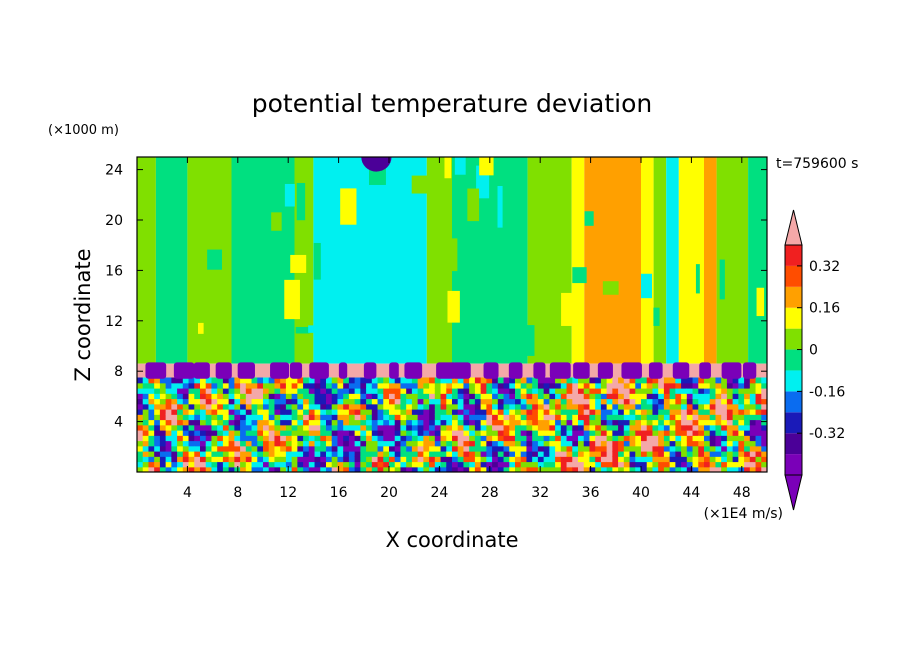 The width and height of the screenshot is (904, 654). Describe the element at coordinates (118, 423) in the screenshot. I see `y-tick-label: 4` at that location.